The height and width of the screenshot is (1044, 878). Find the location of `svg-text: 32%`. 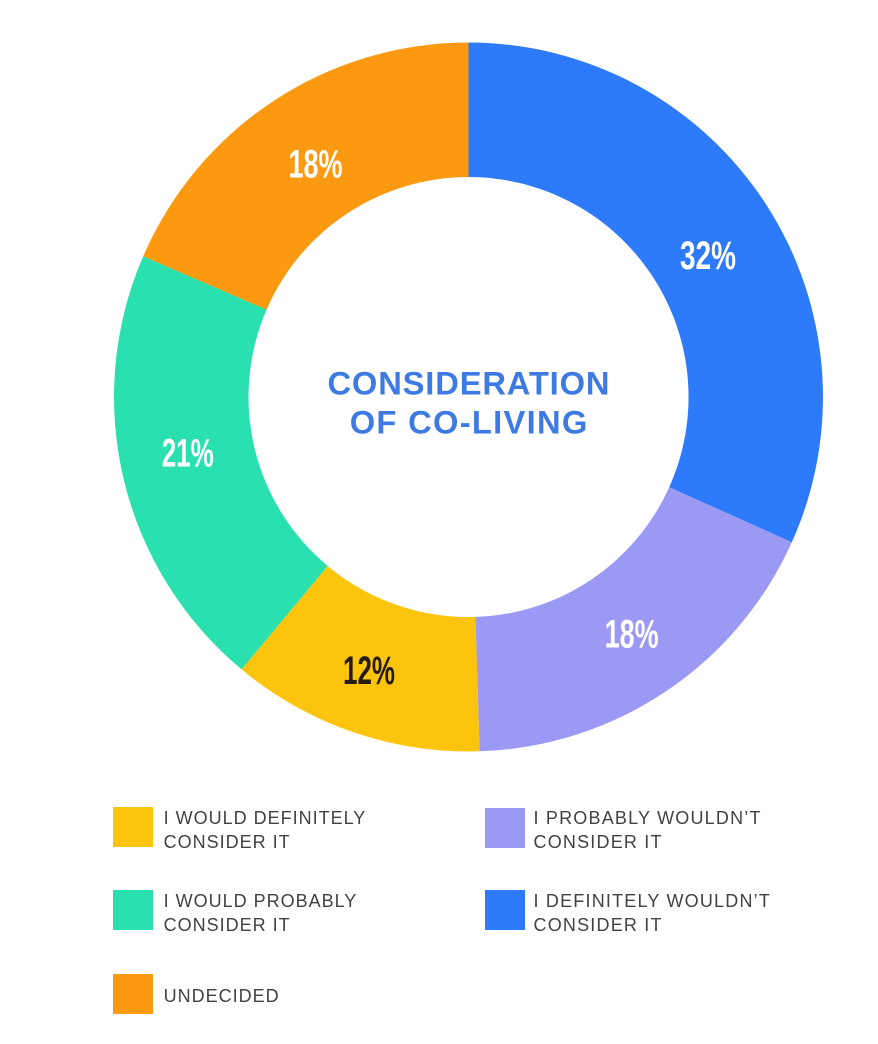

svg-text: 32% is located at coordinates (708, 256).